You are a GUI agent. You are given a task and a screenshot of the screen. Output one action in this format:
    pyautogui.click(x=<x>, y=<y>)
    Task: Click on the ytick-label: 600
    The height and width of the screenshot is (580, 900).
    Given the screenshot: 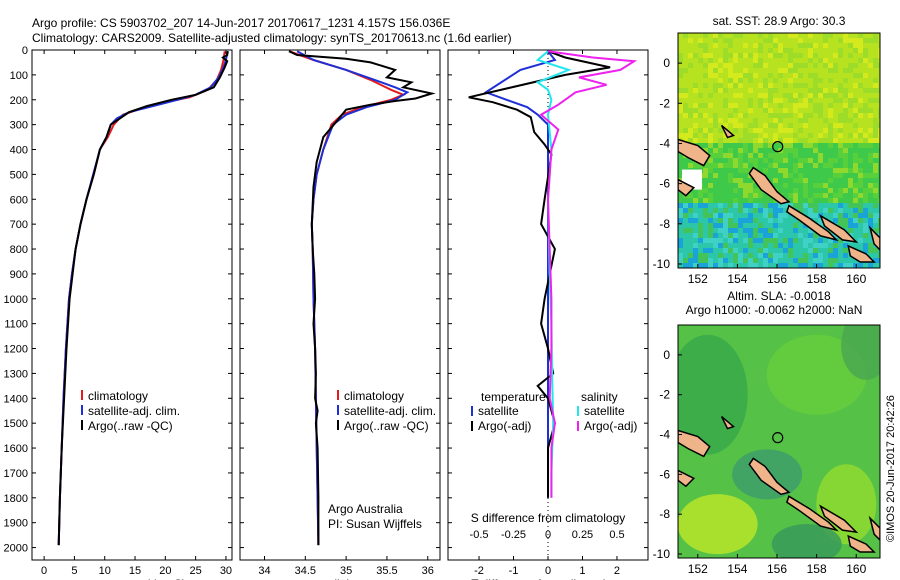 What is the action you would take?
    pyautogui.click(x=19, y=200)
    